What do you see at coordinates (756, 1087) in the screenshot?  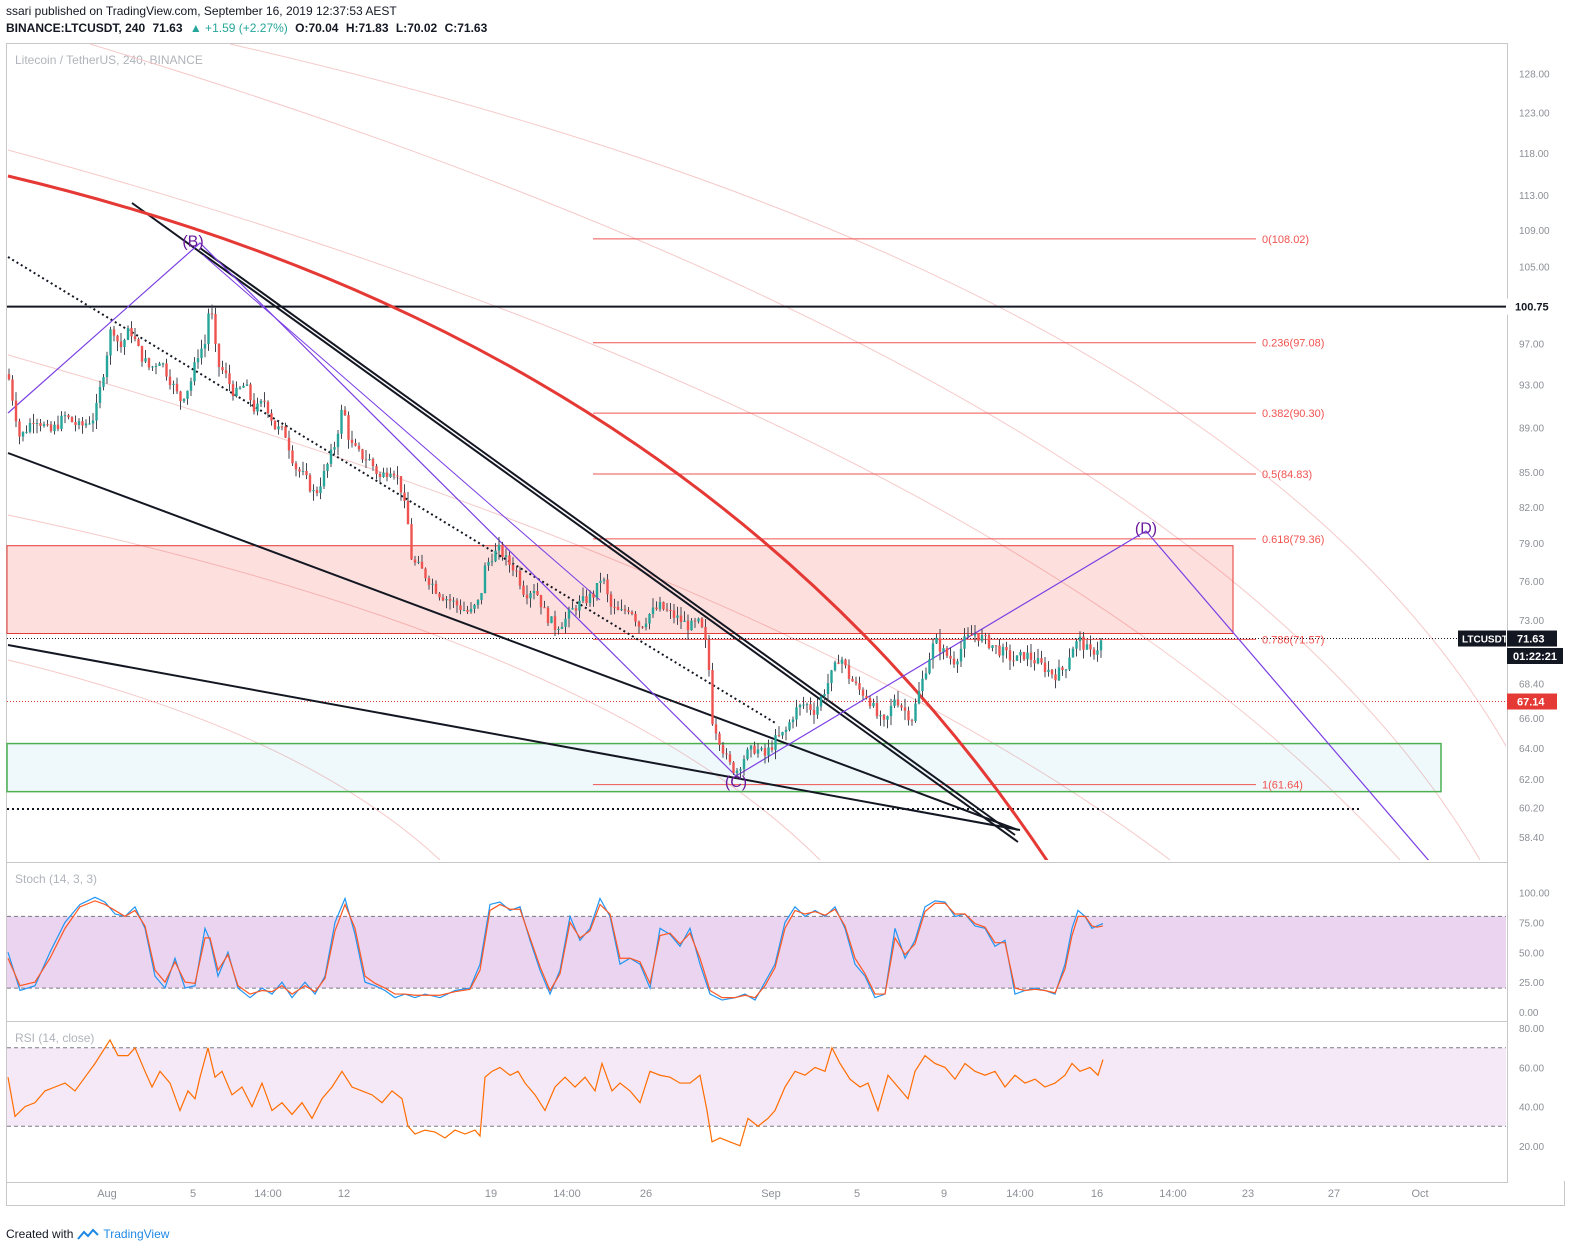 I see `rsi-band` at bounding box center [756, 1087].